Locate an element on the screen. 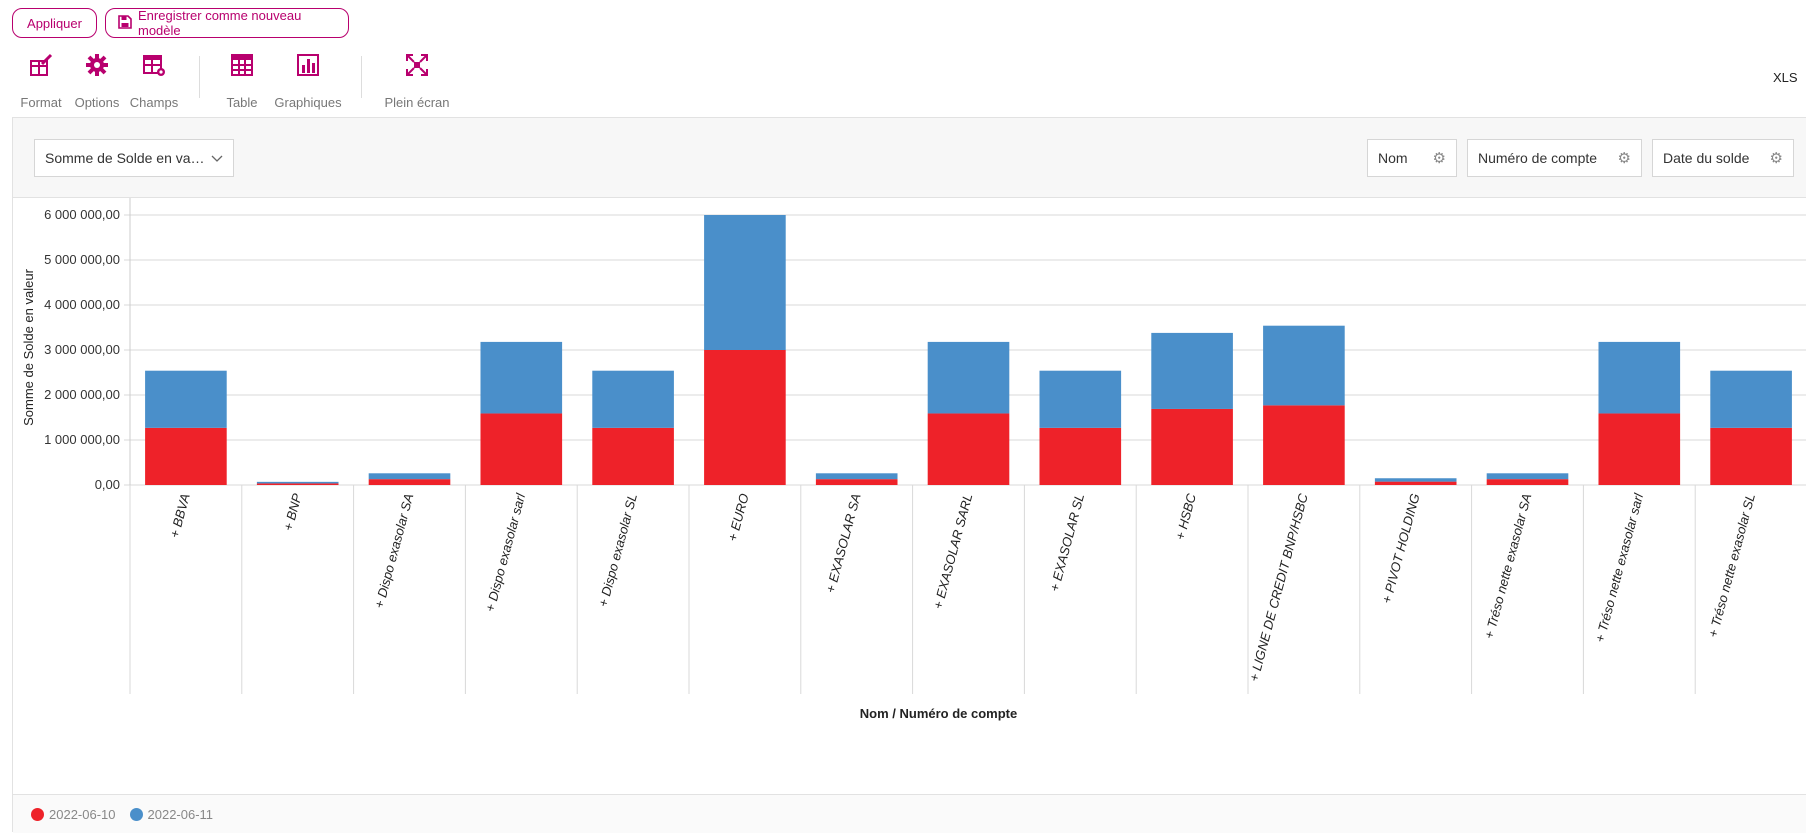 The width and height of the screenshot is (1806, 833). fields-tool-label: Champs is located at coordinates (154, 102).